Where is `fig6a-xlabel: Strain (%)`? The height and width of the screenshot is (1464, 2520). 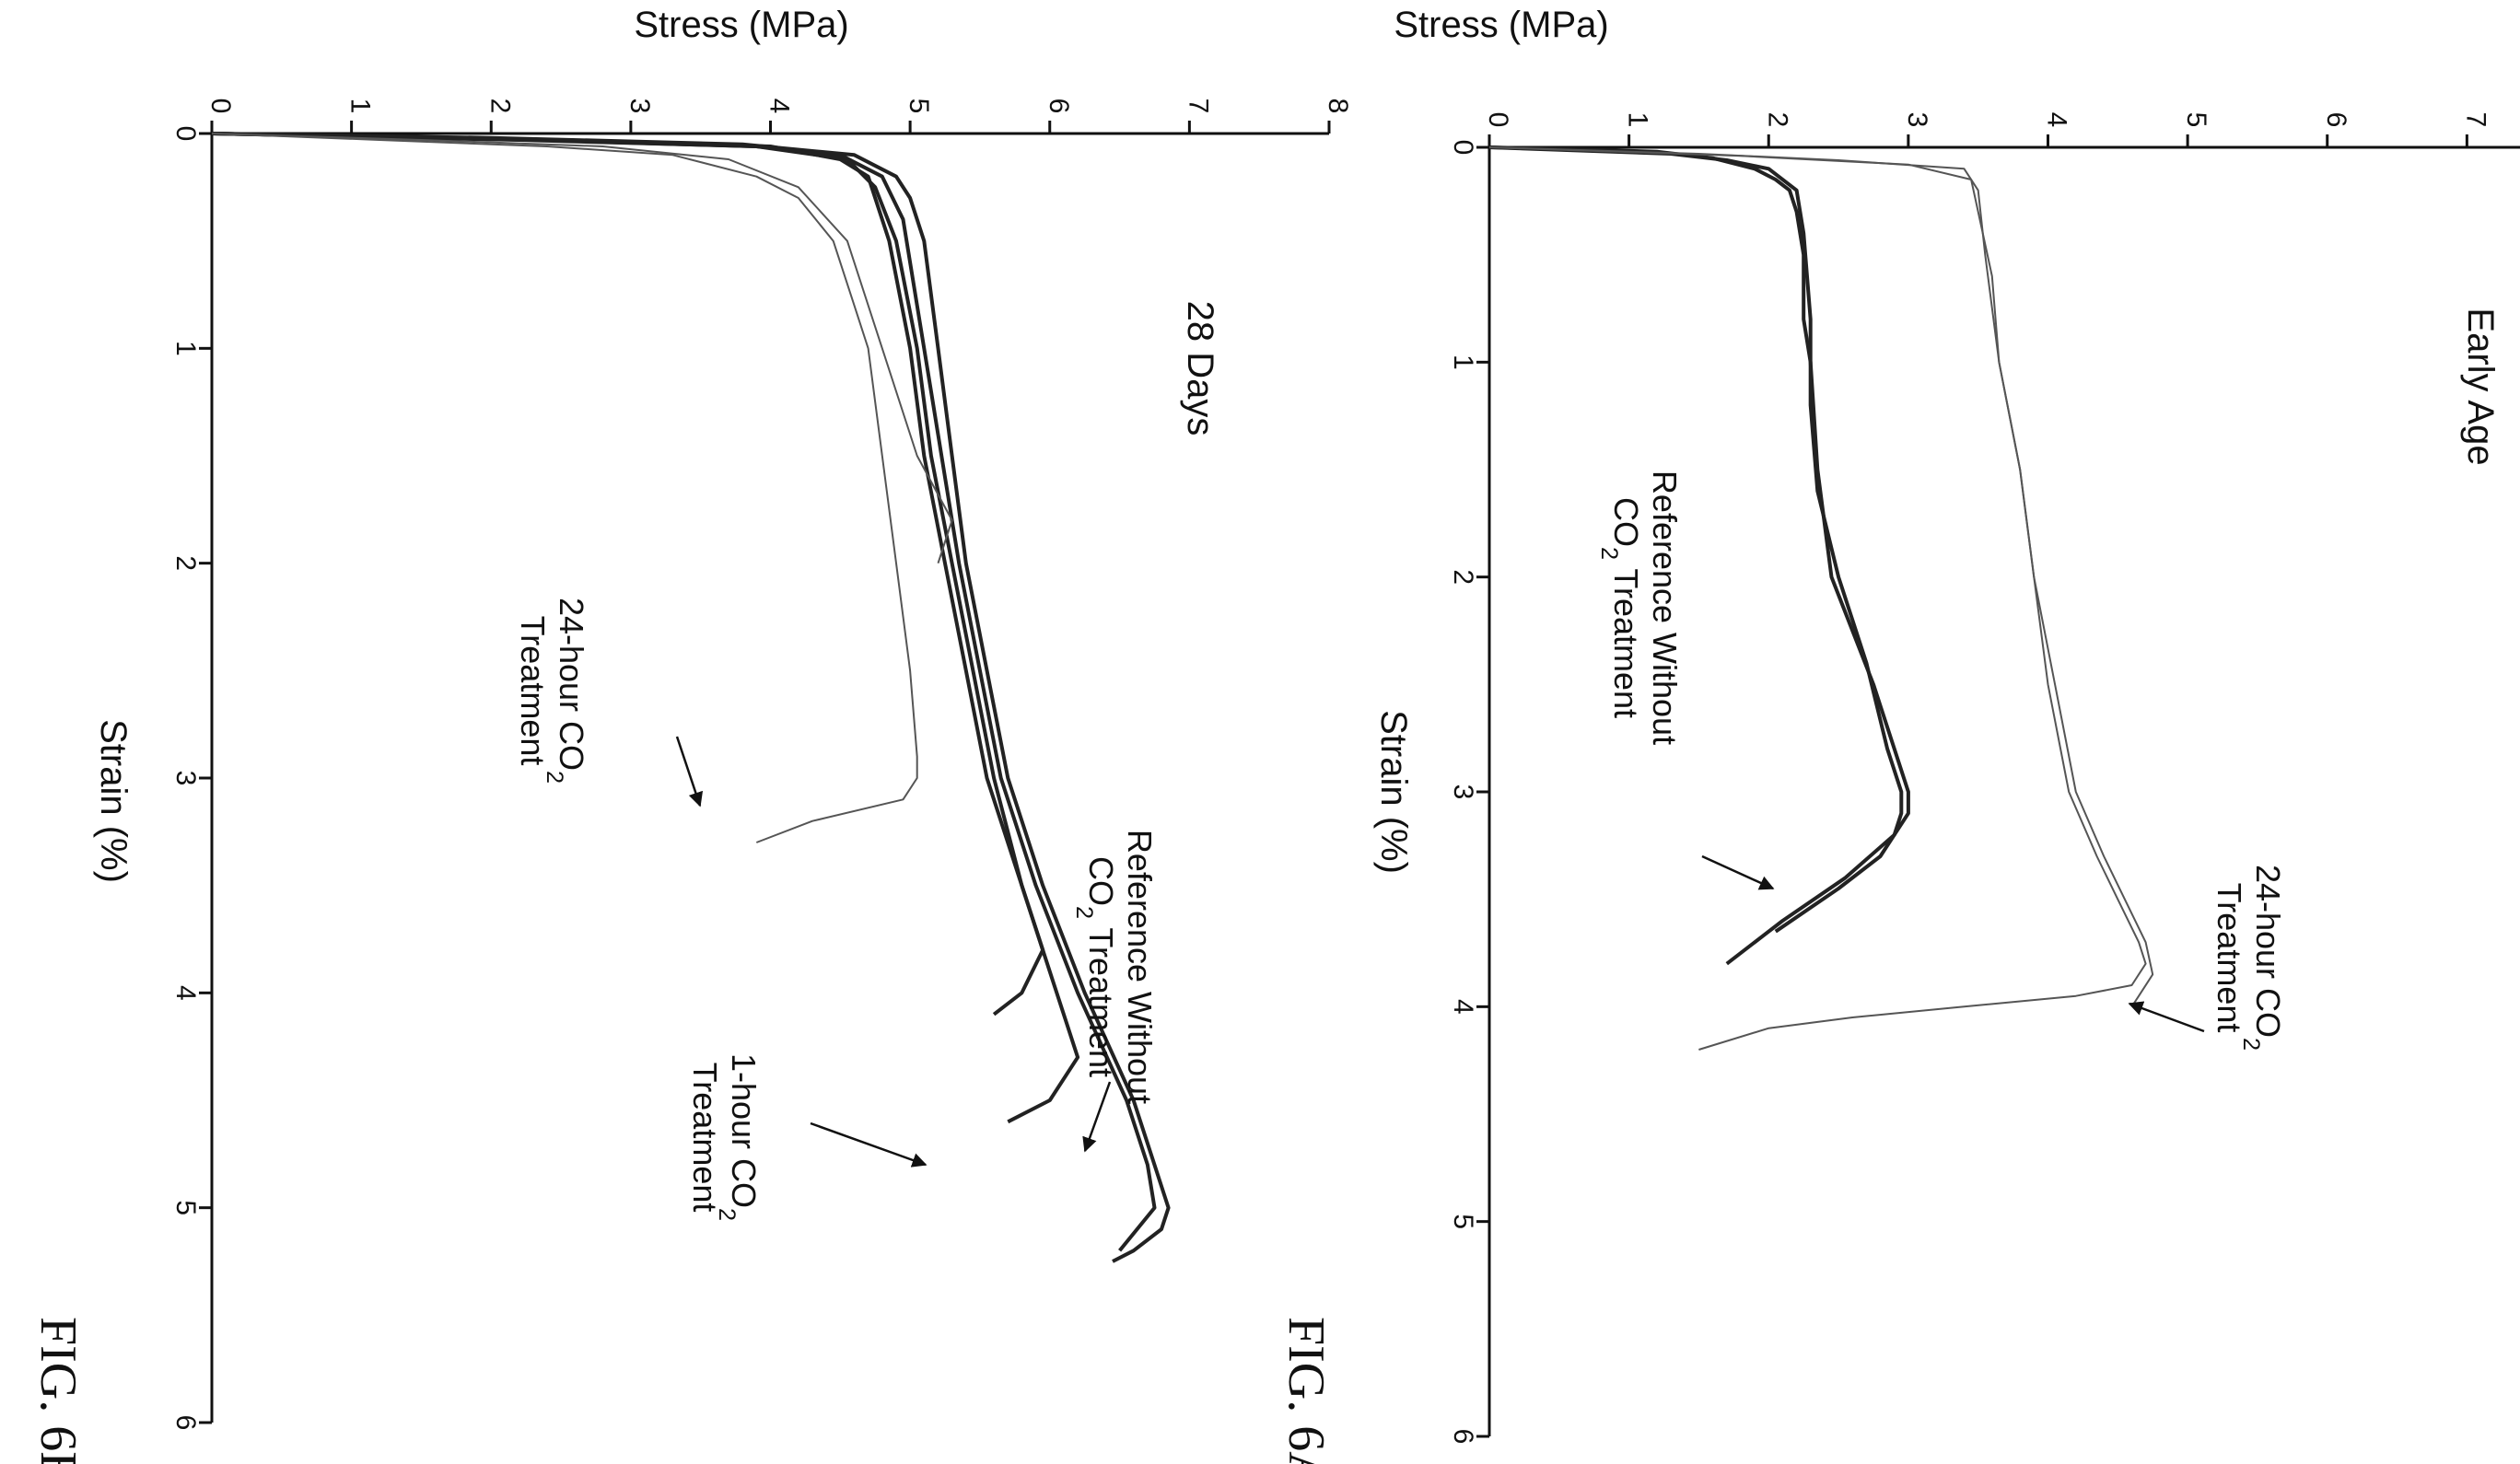
fig6a-xlabel: Strain (%) is located at coordinates (1393, 792).